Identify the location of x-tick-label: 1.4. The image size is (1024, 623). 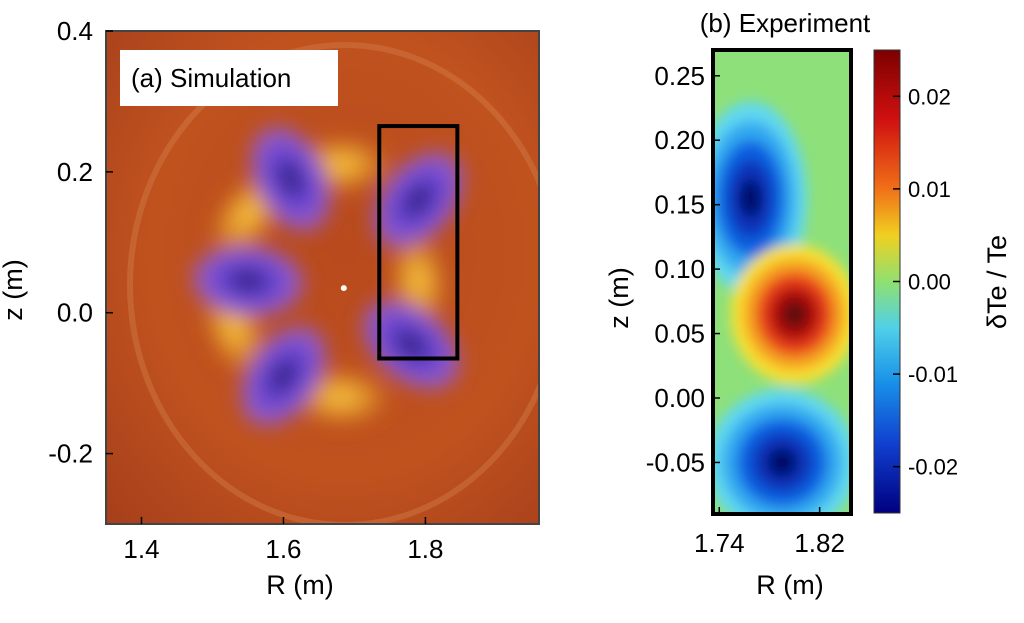
(141, 549).